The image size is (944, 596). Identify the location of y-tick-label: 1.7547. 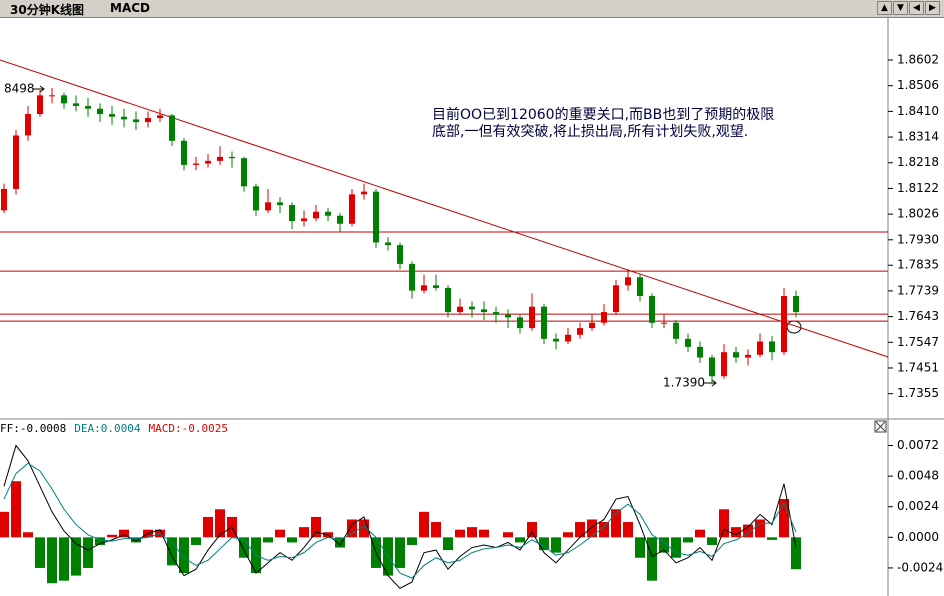
(918, 342).